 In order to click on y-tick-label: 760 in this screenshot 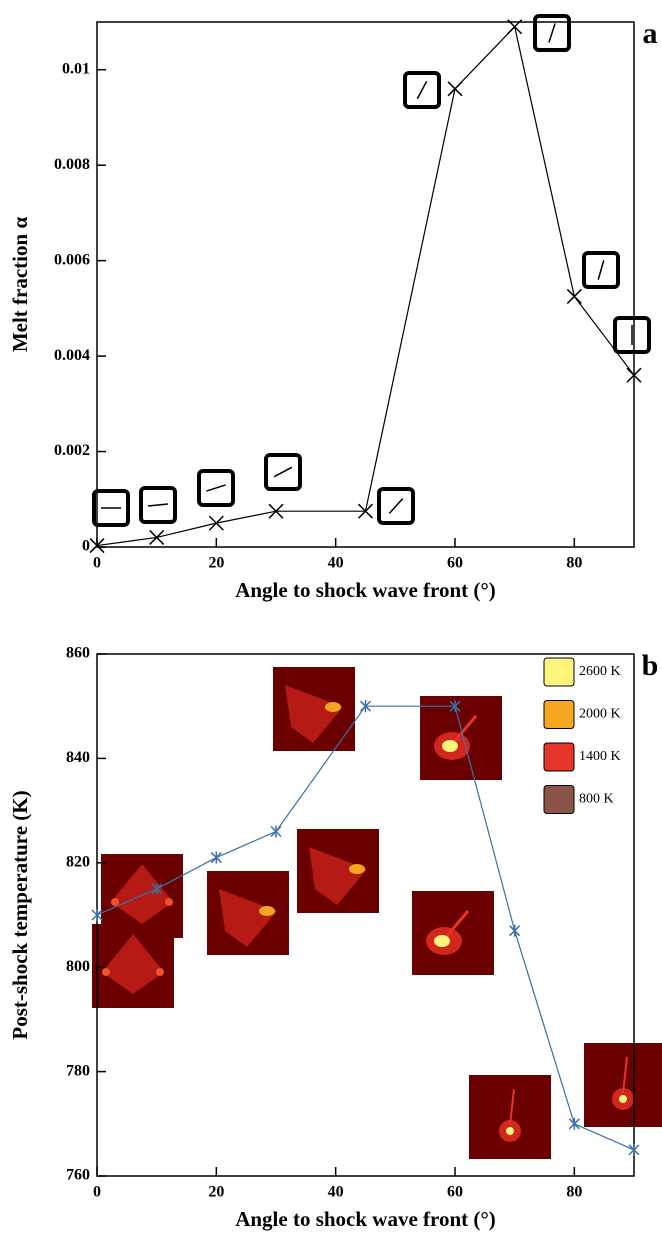, I will do `click(78, 1175)`.